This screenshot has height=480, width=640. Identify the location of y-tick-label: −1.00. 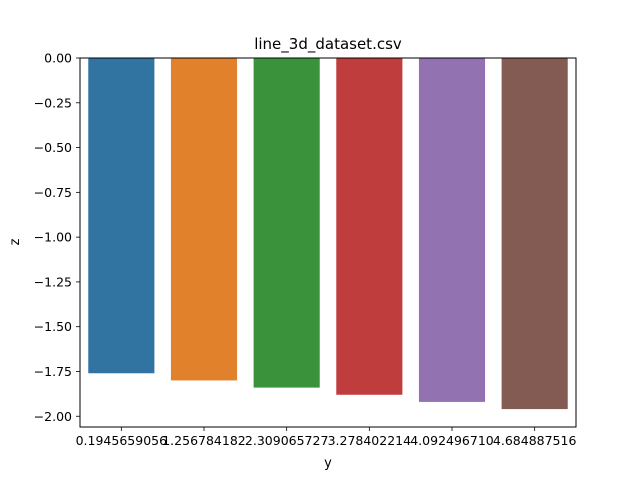
(53, 237).